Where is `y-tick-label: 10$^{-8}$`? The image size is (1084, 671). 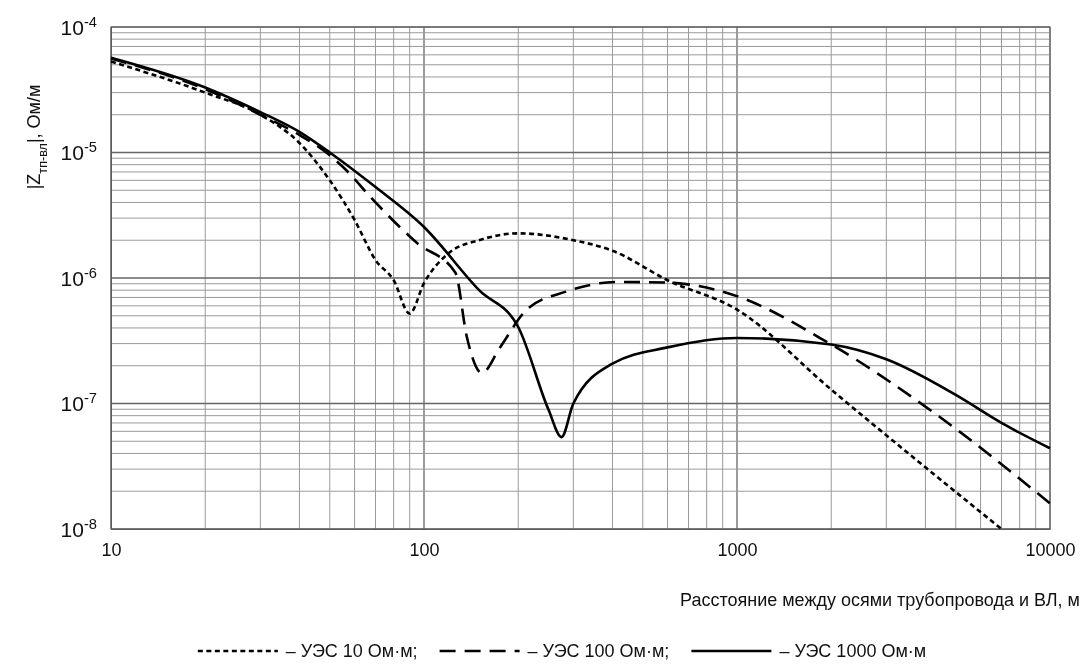
y-tick-label: 10$^{-8}$ is located at coordinates (78, 528).